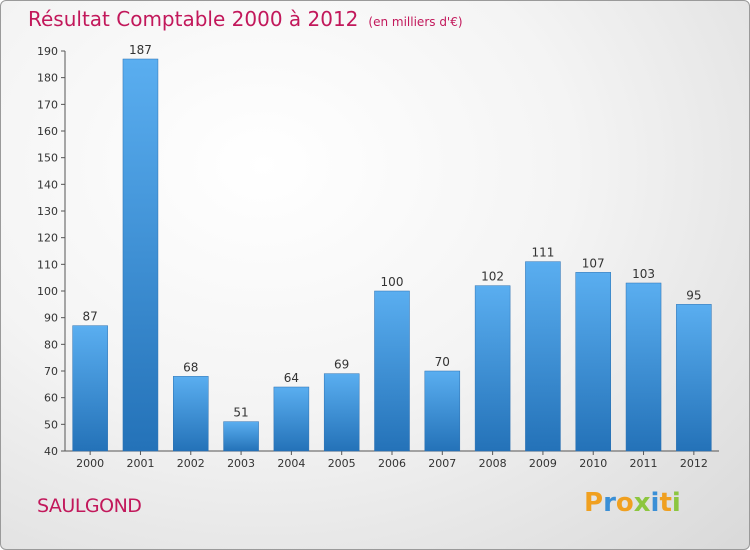 The width and height of the screenshot is (750, 550). What do you see at coordinates (51, 398) in the screenshot?
I see `y-tick-label: 60` at bounding box center [51, 398].